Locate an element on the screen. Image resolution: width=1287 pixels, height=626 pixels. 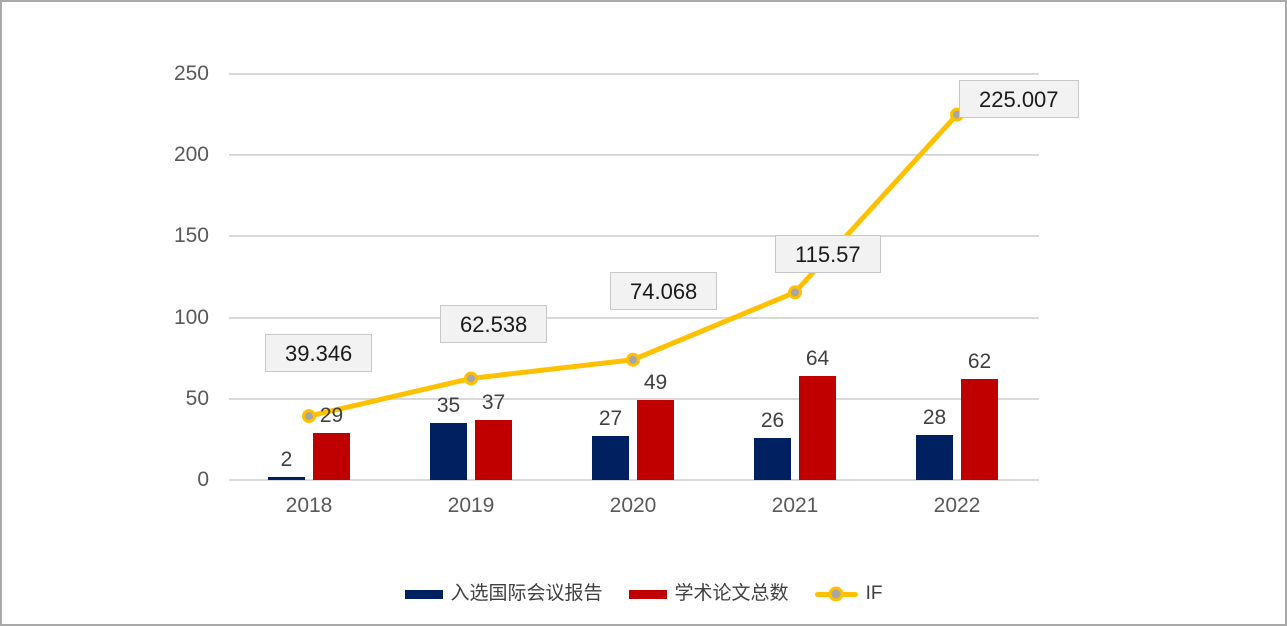
legend-item-3: IF is located at coordinates (848, 594).